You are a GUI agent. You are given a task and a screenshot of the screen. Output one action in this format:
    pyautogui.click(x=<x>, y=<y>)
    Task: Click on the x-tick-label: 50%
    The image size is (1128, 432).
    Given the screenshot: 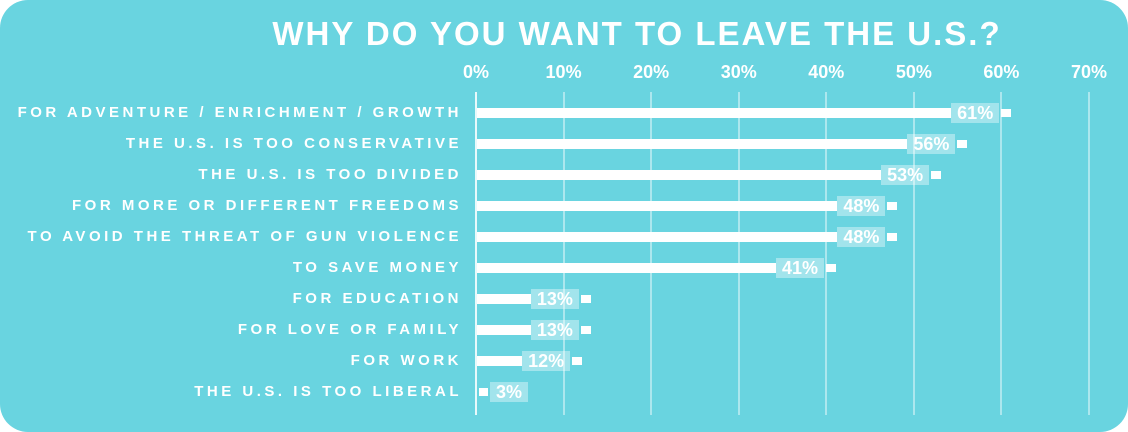 What is the action you would take?
    pyautogui.click(x=913, y=72)
    